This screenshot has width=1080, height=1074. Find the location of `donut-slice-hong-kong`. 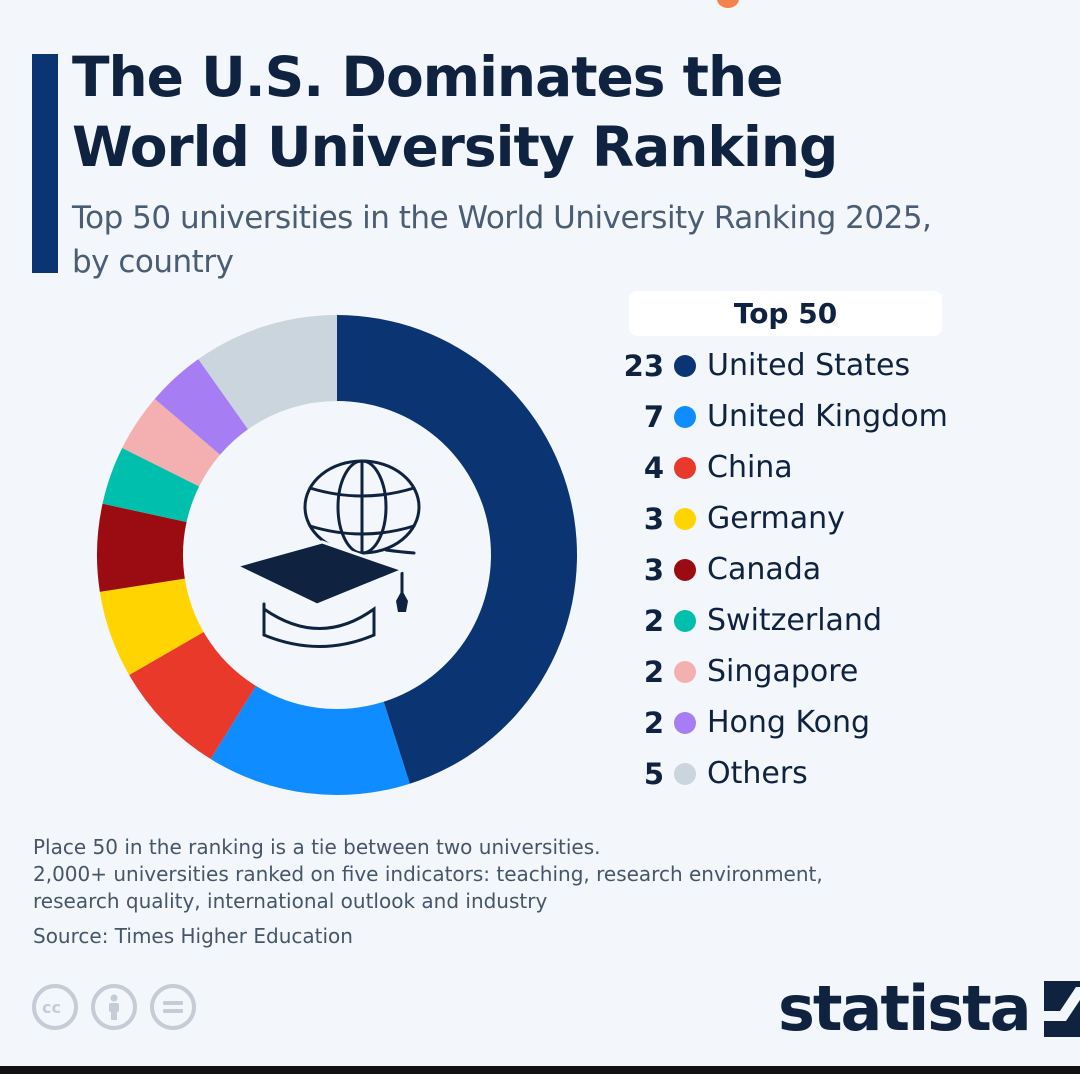

donut-slice-hong-kong is located at coordinates (201, 407).